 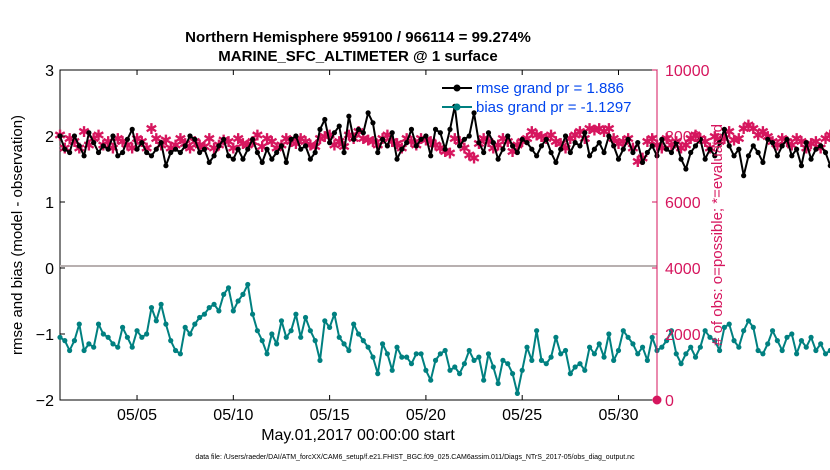 I want to click on legend-bias-marker, so click(x=457, y=107).